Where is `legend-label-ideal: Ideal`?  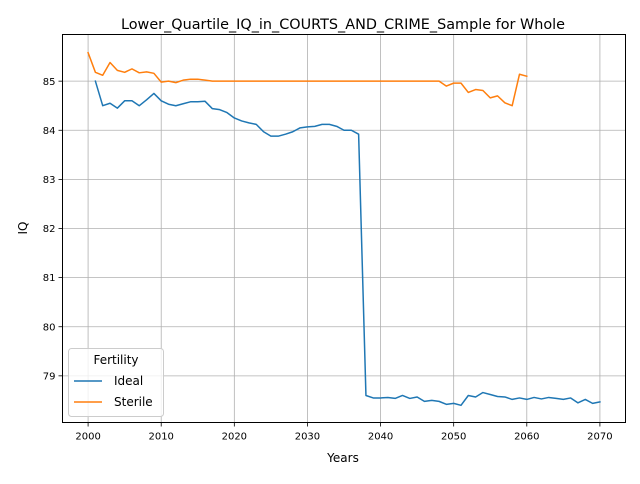 legend-label-ideal: Ideal is located at coordinates (128, 381).